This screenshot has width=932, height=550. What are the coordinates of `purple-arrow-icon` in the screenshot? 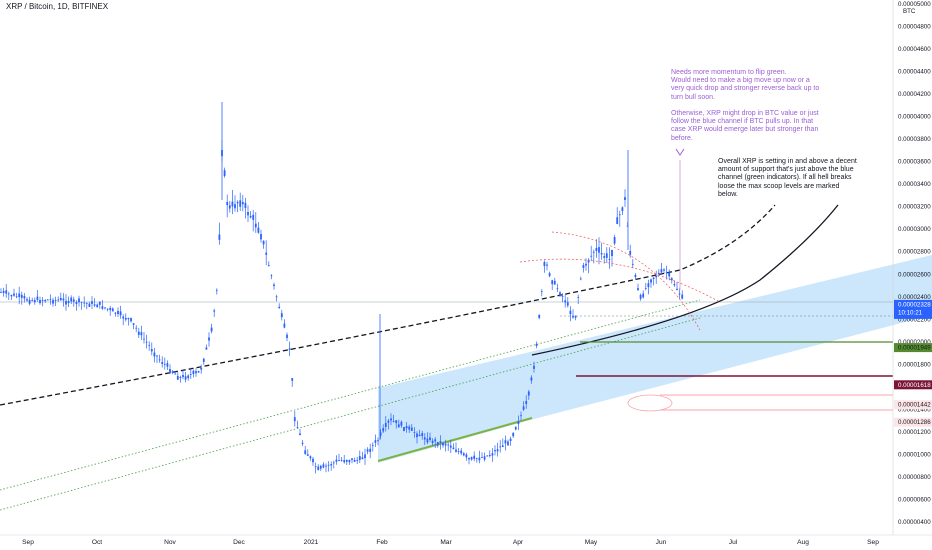 It's located at (680, 152).